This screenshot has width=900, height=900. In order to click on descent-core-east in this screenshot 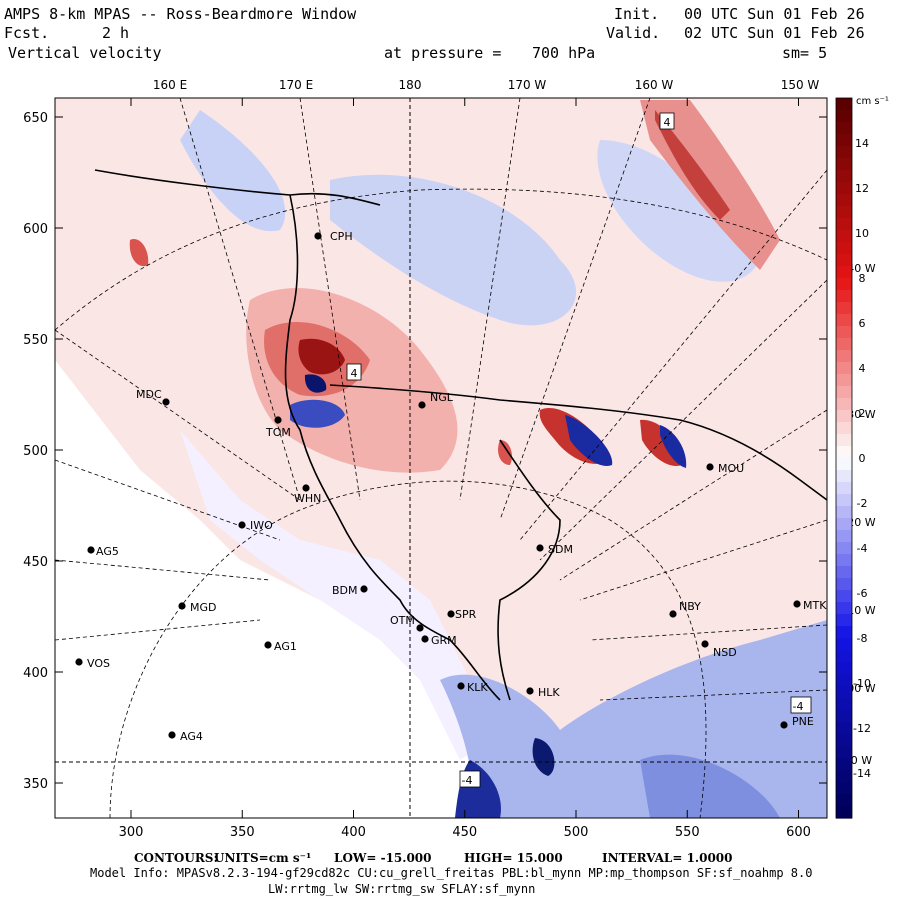, I will do `click(673, 446)`.